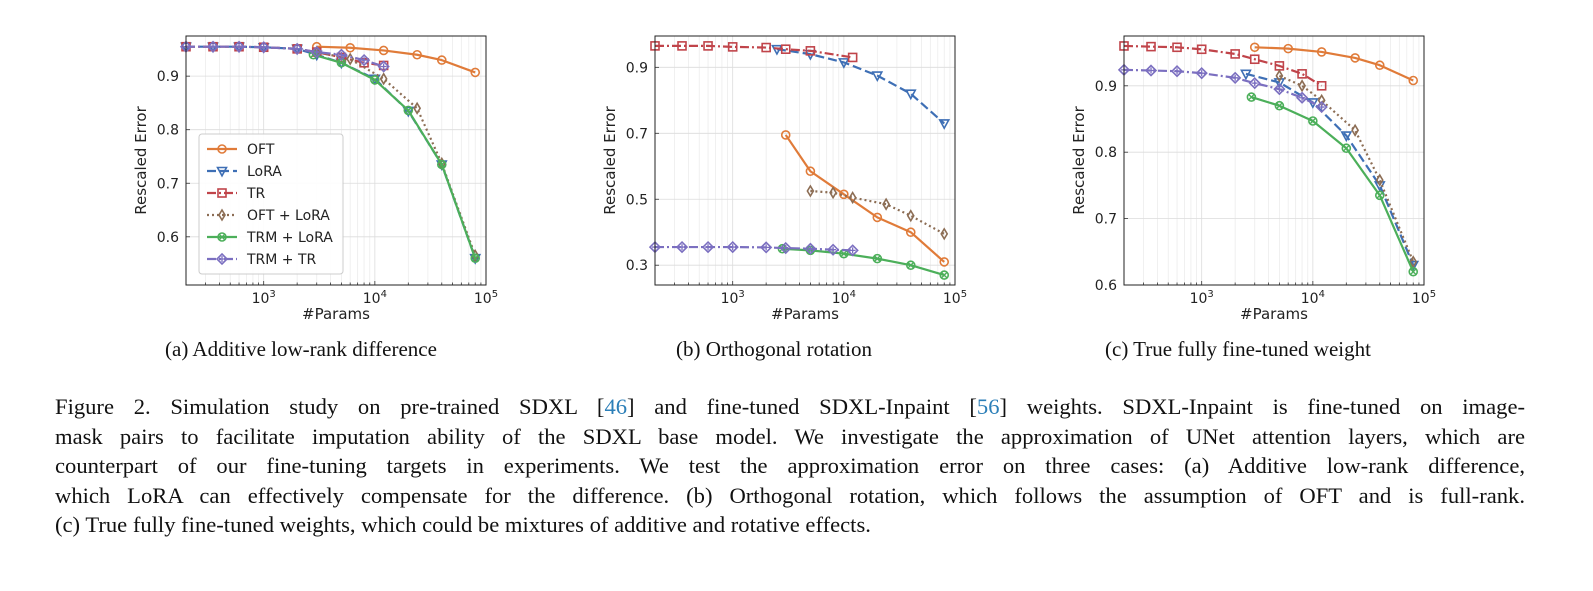  What do you see at coordinates (955, 298) in the screenshot?
I see `x-tick-label: 10⁵` at bounding box center [955, 298].